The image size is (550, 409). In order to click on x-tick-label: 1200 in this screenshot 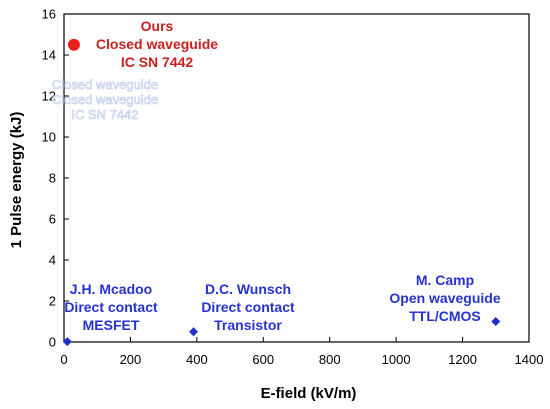, I will do `click(462, 359)`.